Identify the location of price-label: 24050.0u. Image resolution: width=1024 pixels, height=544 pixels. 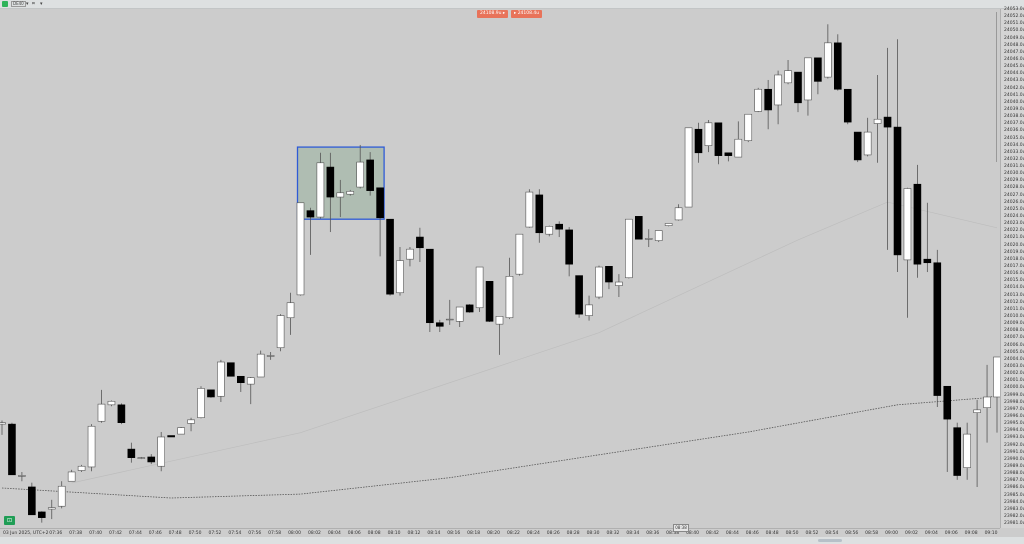
(1014, 31).